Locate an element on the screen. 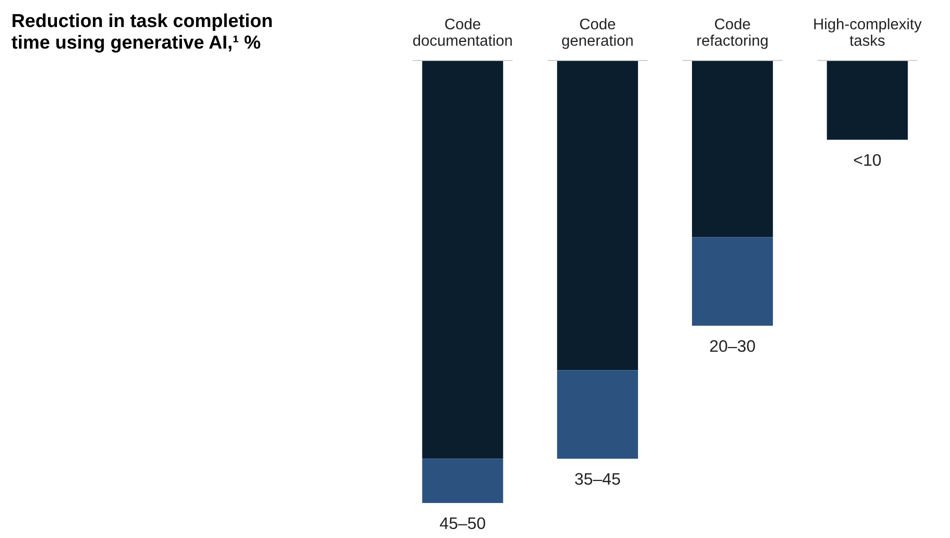 The width and height of the screenshot is (950, 538). total-label: <10 is located at coordinates (867, 160).